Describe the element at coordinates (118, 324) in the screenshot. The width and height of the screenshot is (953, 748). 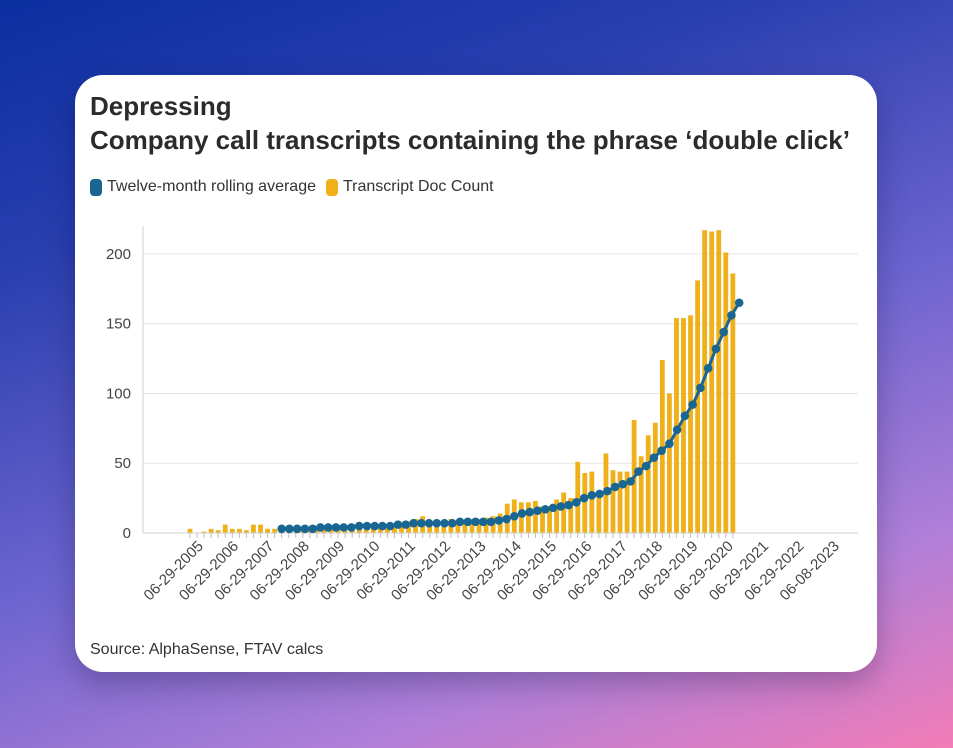
I see `y-tick-label: 150` at that location.